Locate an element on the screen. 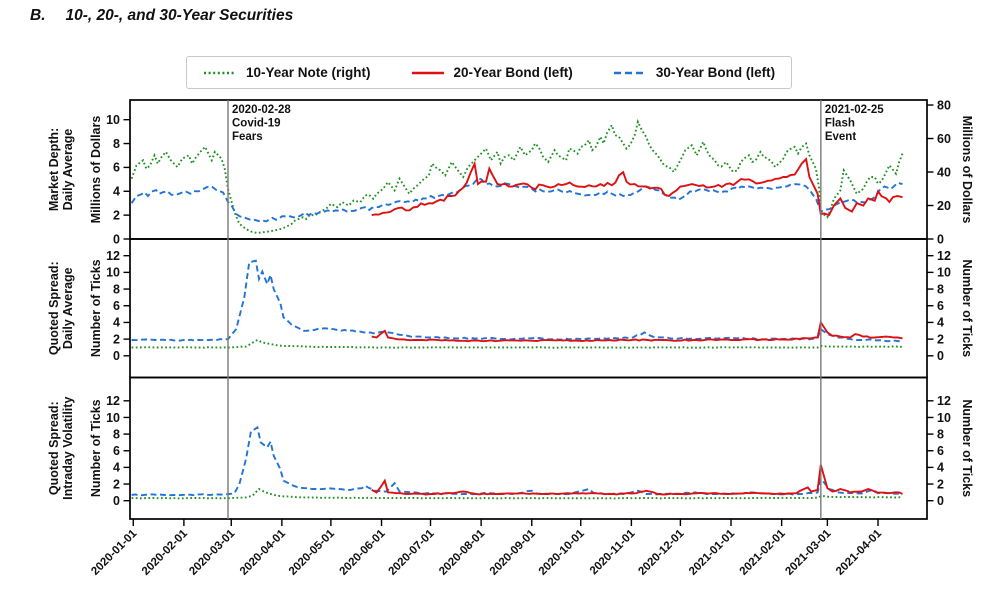 This screenshot has height=601, width=1000. y-tick-label-right: 20 is located at coordinates (944, 206).